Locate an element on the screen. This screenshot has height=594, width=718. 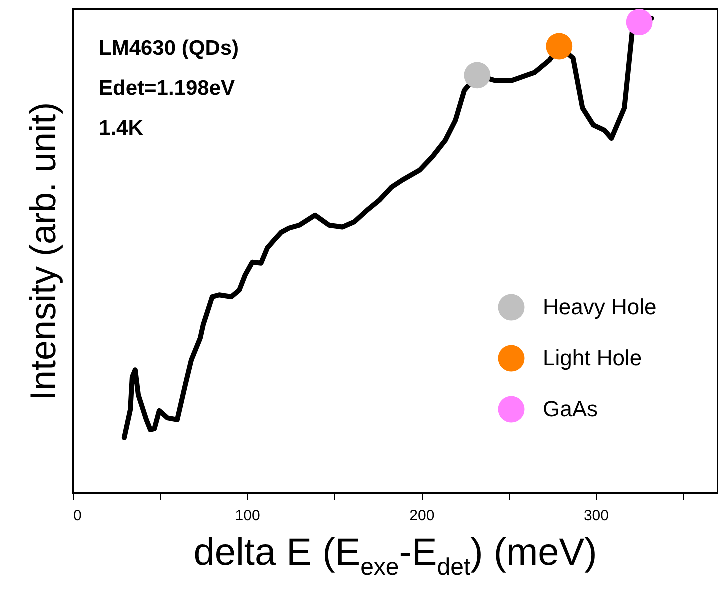
legend-label: GaAs is located at coordinates (570, 409).